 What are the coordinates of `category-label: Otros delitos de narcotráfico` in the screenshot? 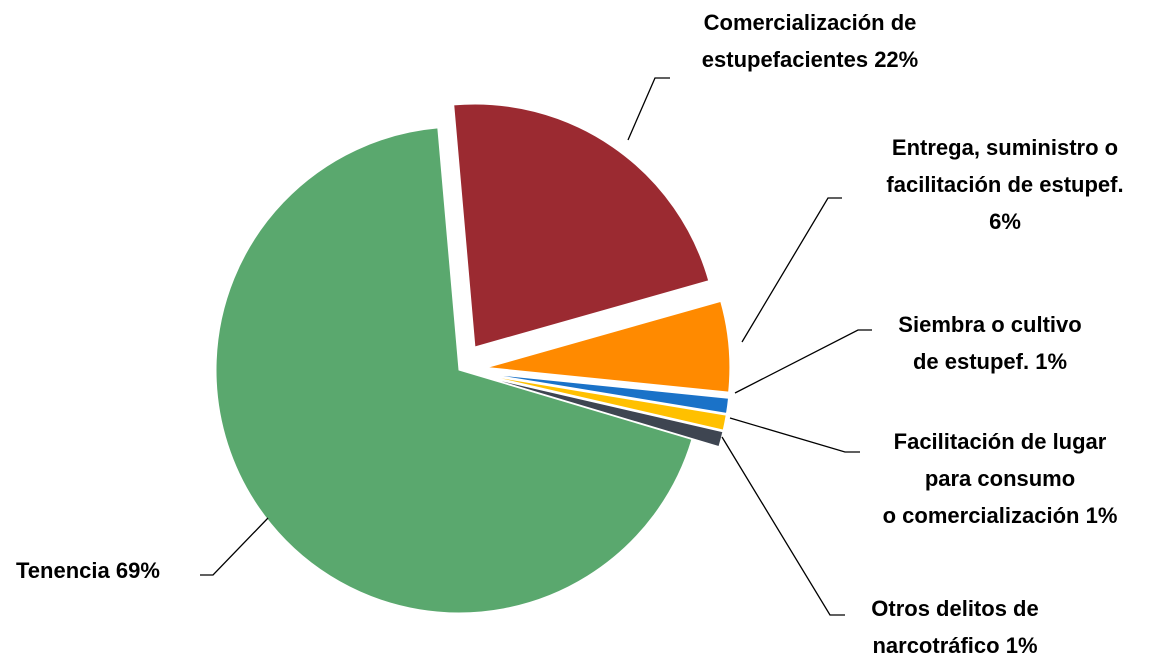 It's located at (955, 627).